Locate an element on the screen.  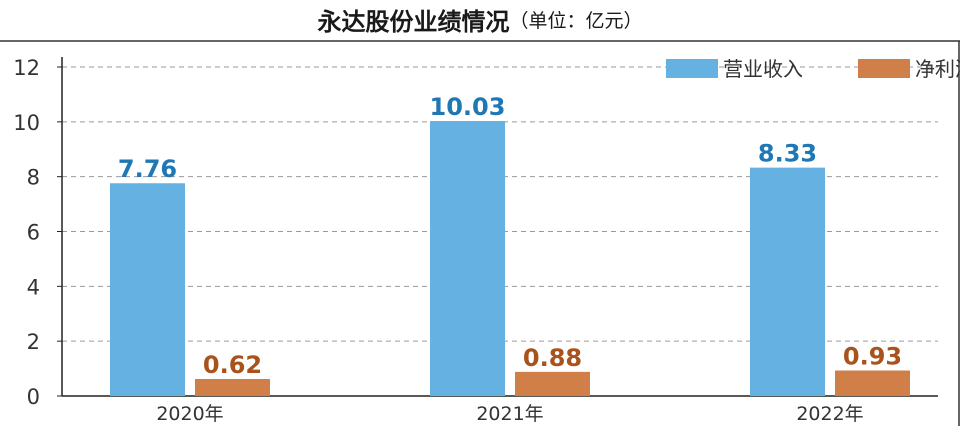
y-tick-label: 4 is located at coordinates (33, 287).